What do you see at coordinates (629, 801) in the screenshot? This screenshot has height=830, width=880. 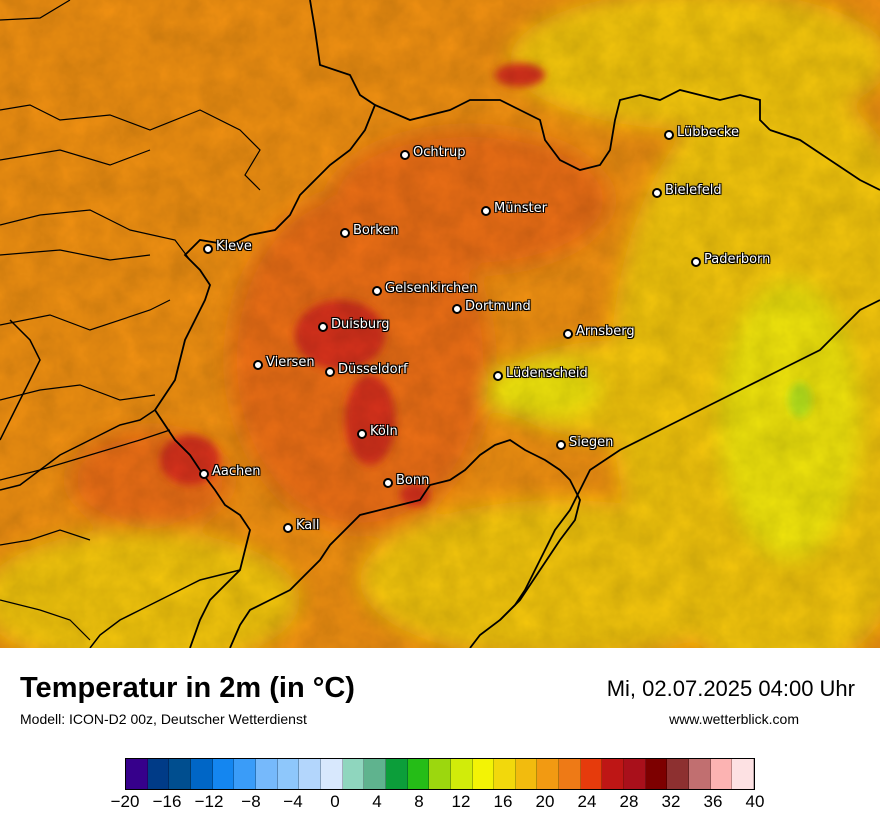 I see `legend-tick-label: 28` at bounding box center [629, 801].